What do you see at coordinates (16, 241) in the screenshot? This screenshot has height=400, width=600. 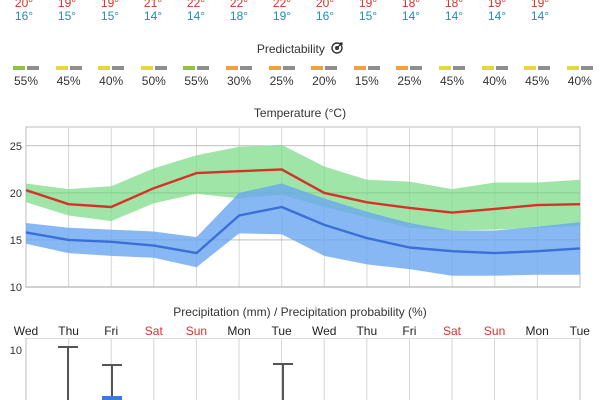 I see `y-tick-label: 15` at bounding box center [16, 241].